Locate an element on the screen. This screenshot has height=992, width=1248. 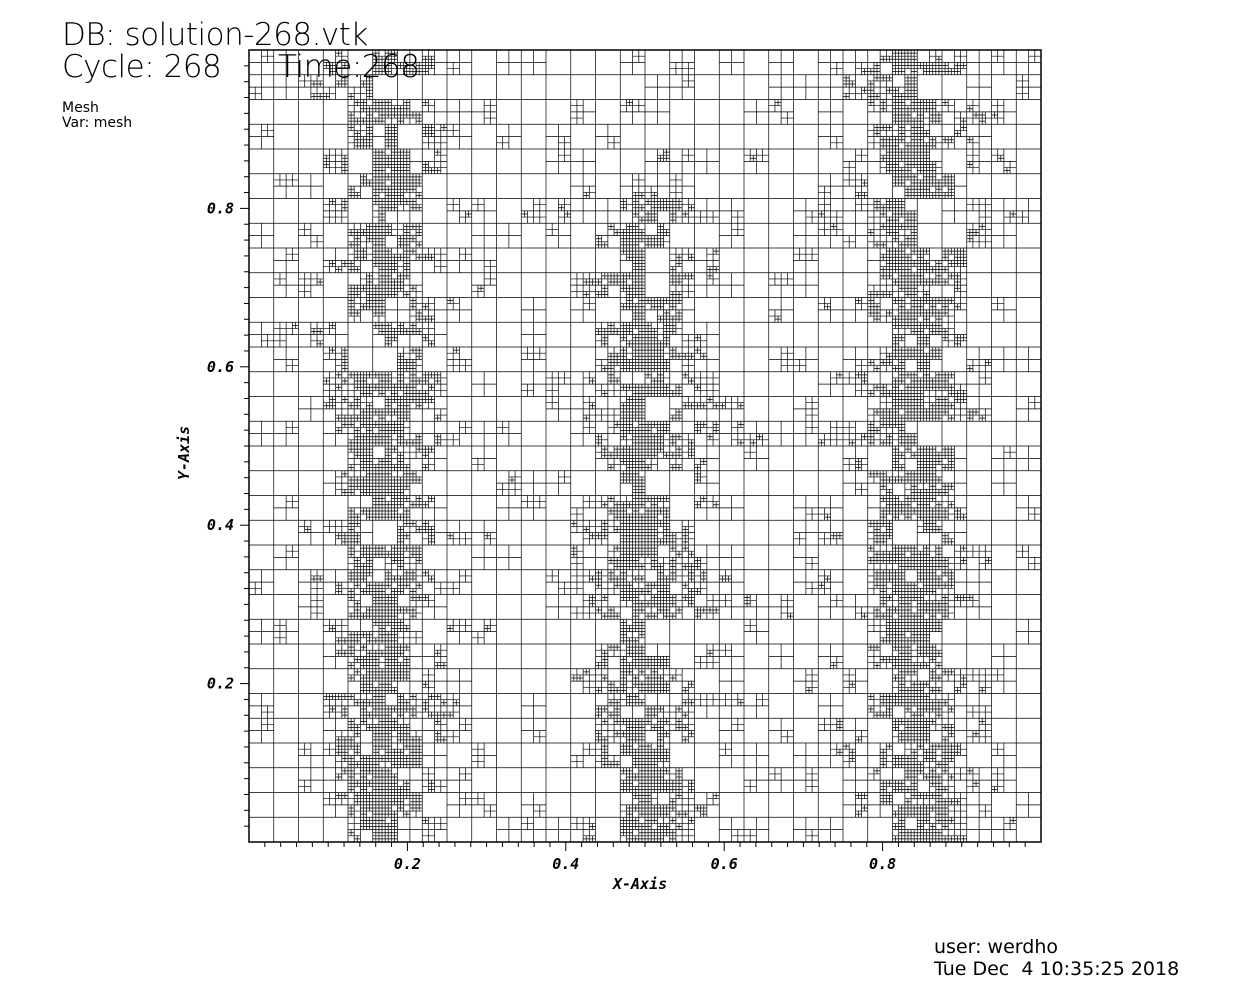
time-label: Time:268 is located at coordinates (349, 67).